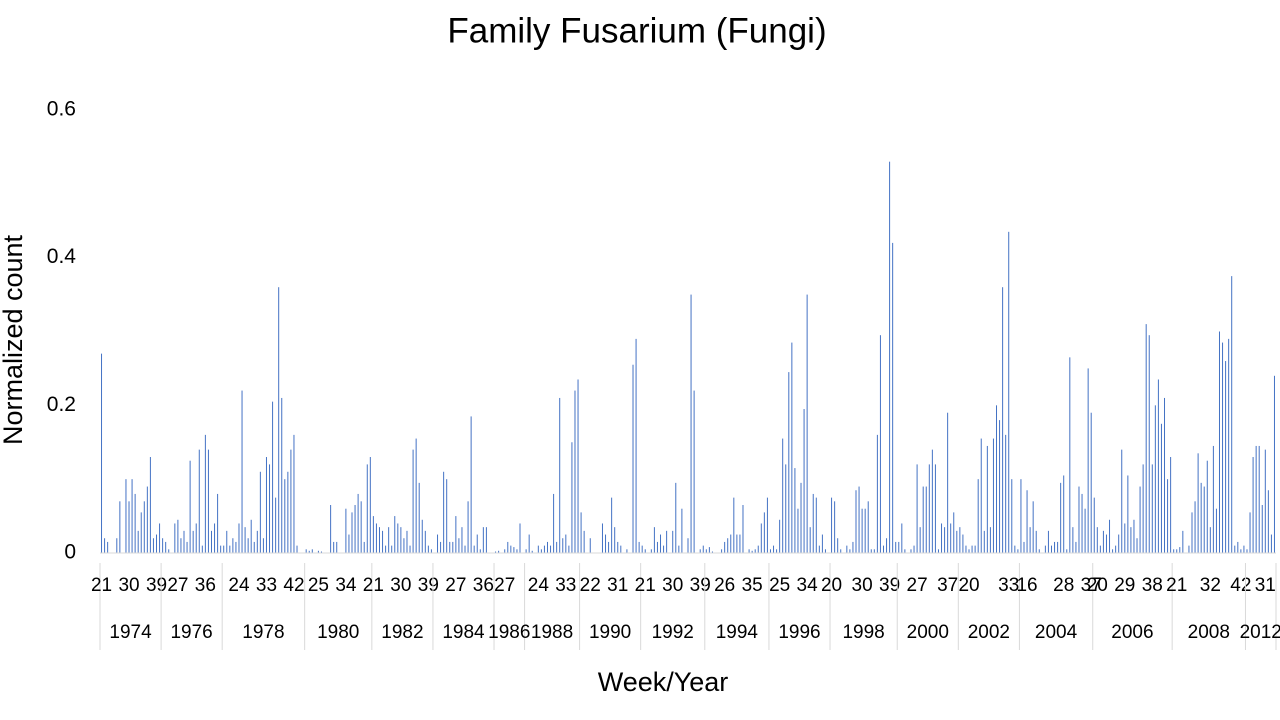 This screenshot has width=1280, height=720. I want to click on x-tick-label: 32, so click(1210, 585).